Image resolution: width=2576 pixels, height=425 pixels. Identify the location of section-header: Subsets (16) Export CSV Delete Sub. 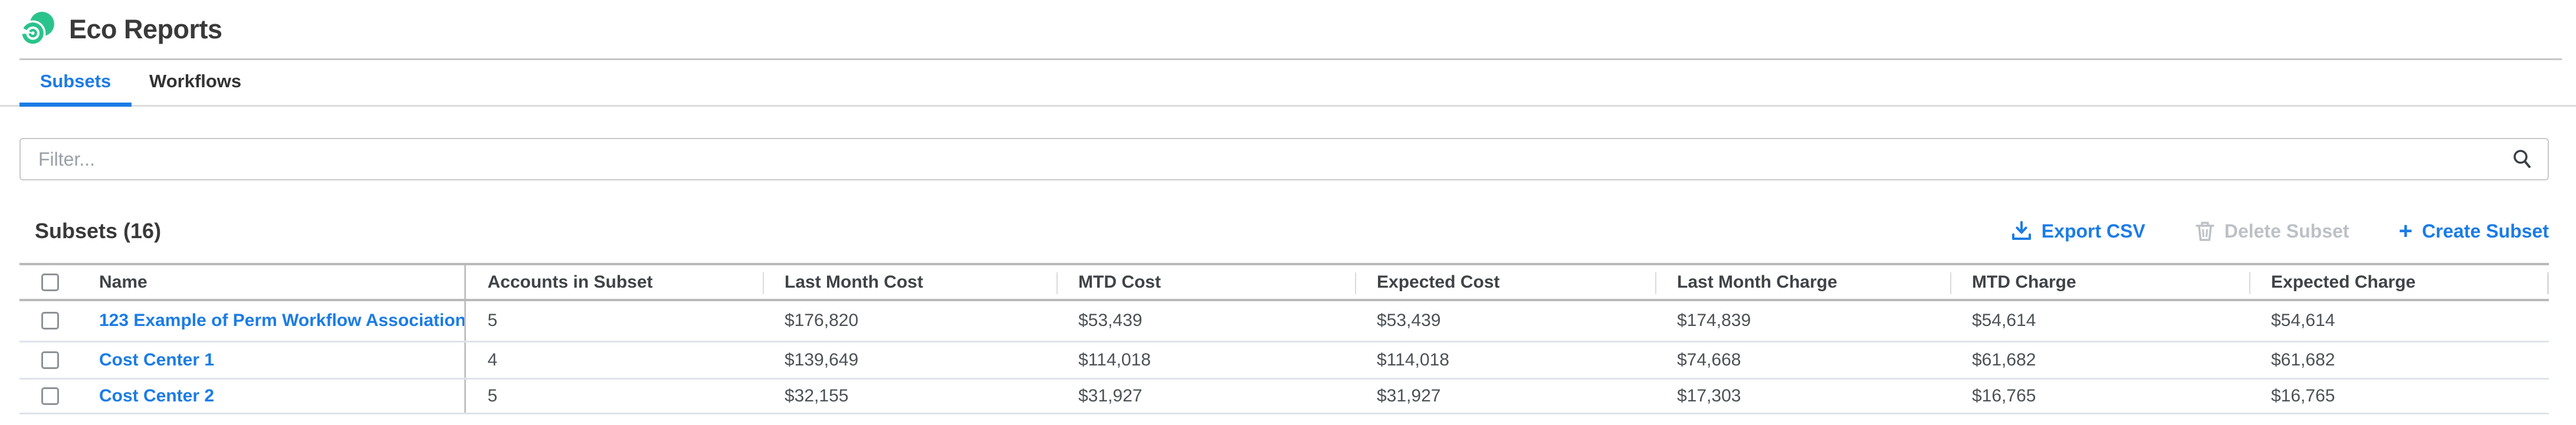
(1284, 231).